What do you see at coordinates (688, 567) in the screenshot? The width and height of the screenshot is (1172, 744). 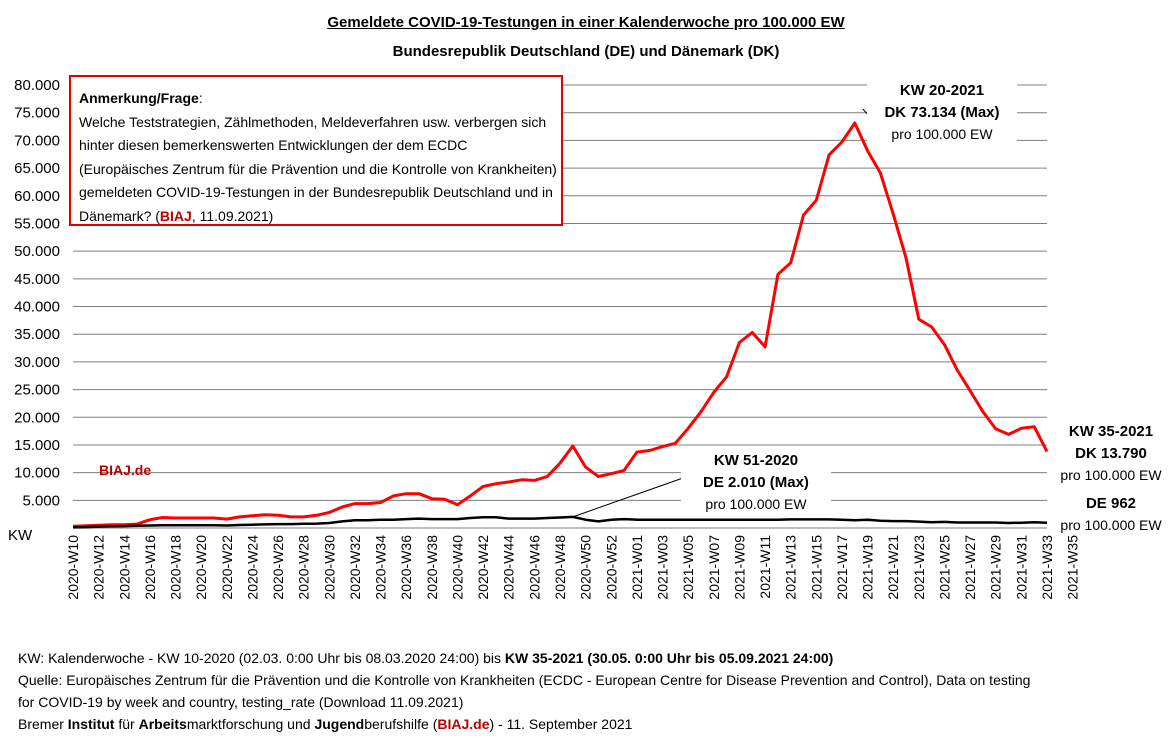 I see `x-tick-label: 2021-W05` at bounding box center [688, 567].